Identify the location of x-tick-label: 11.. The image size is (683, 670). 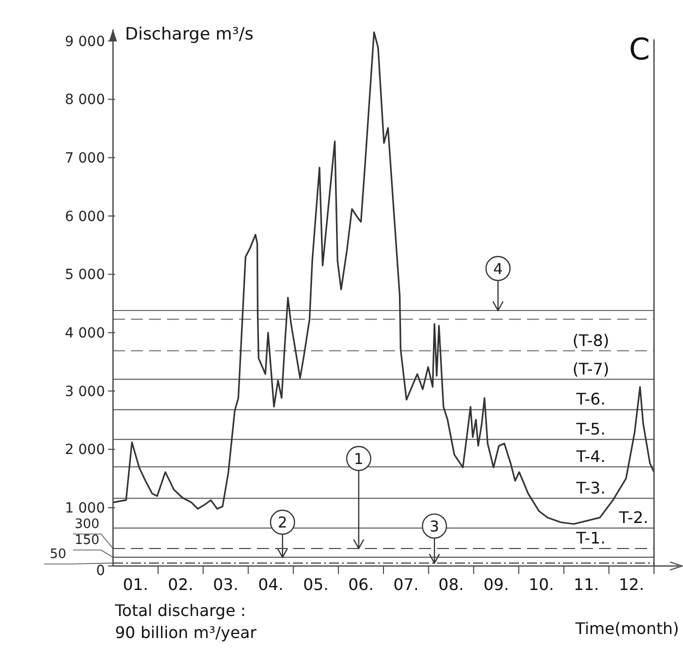
(587, 584).